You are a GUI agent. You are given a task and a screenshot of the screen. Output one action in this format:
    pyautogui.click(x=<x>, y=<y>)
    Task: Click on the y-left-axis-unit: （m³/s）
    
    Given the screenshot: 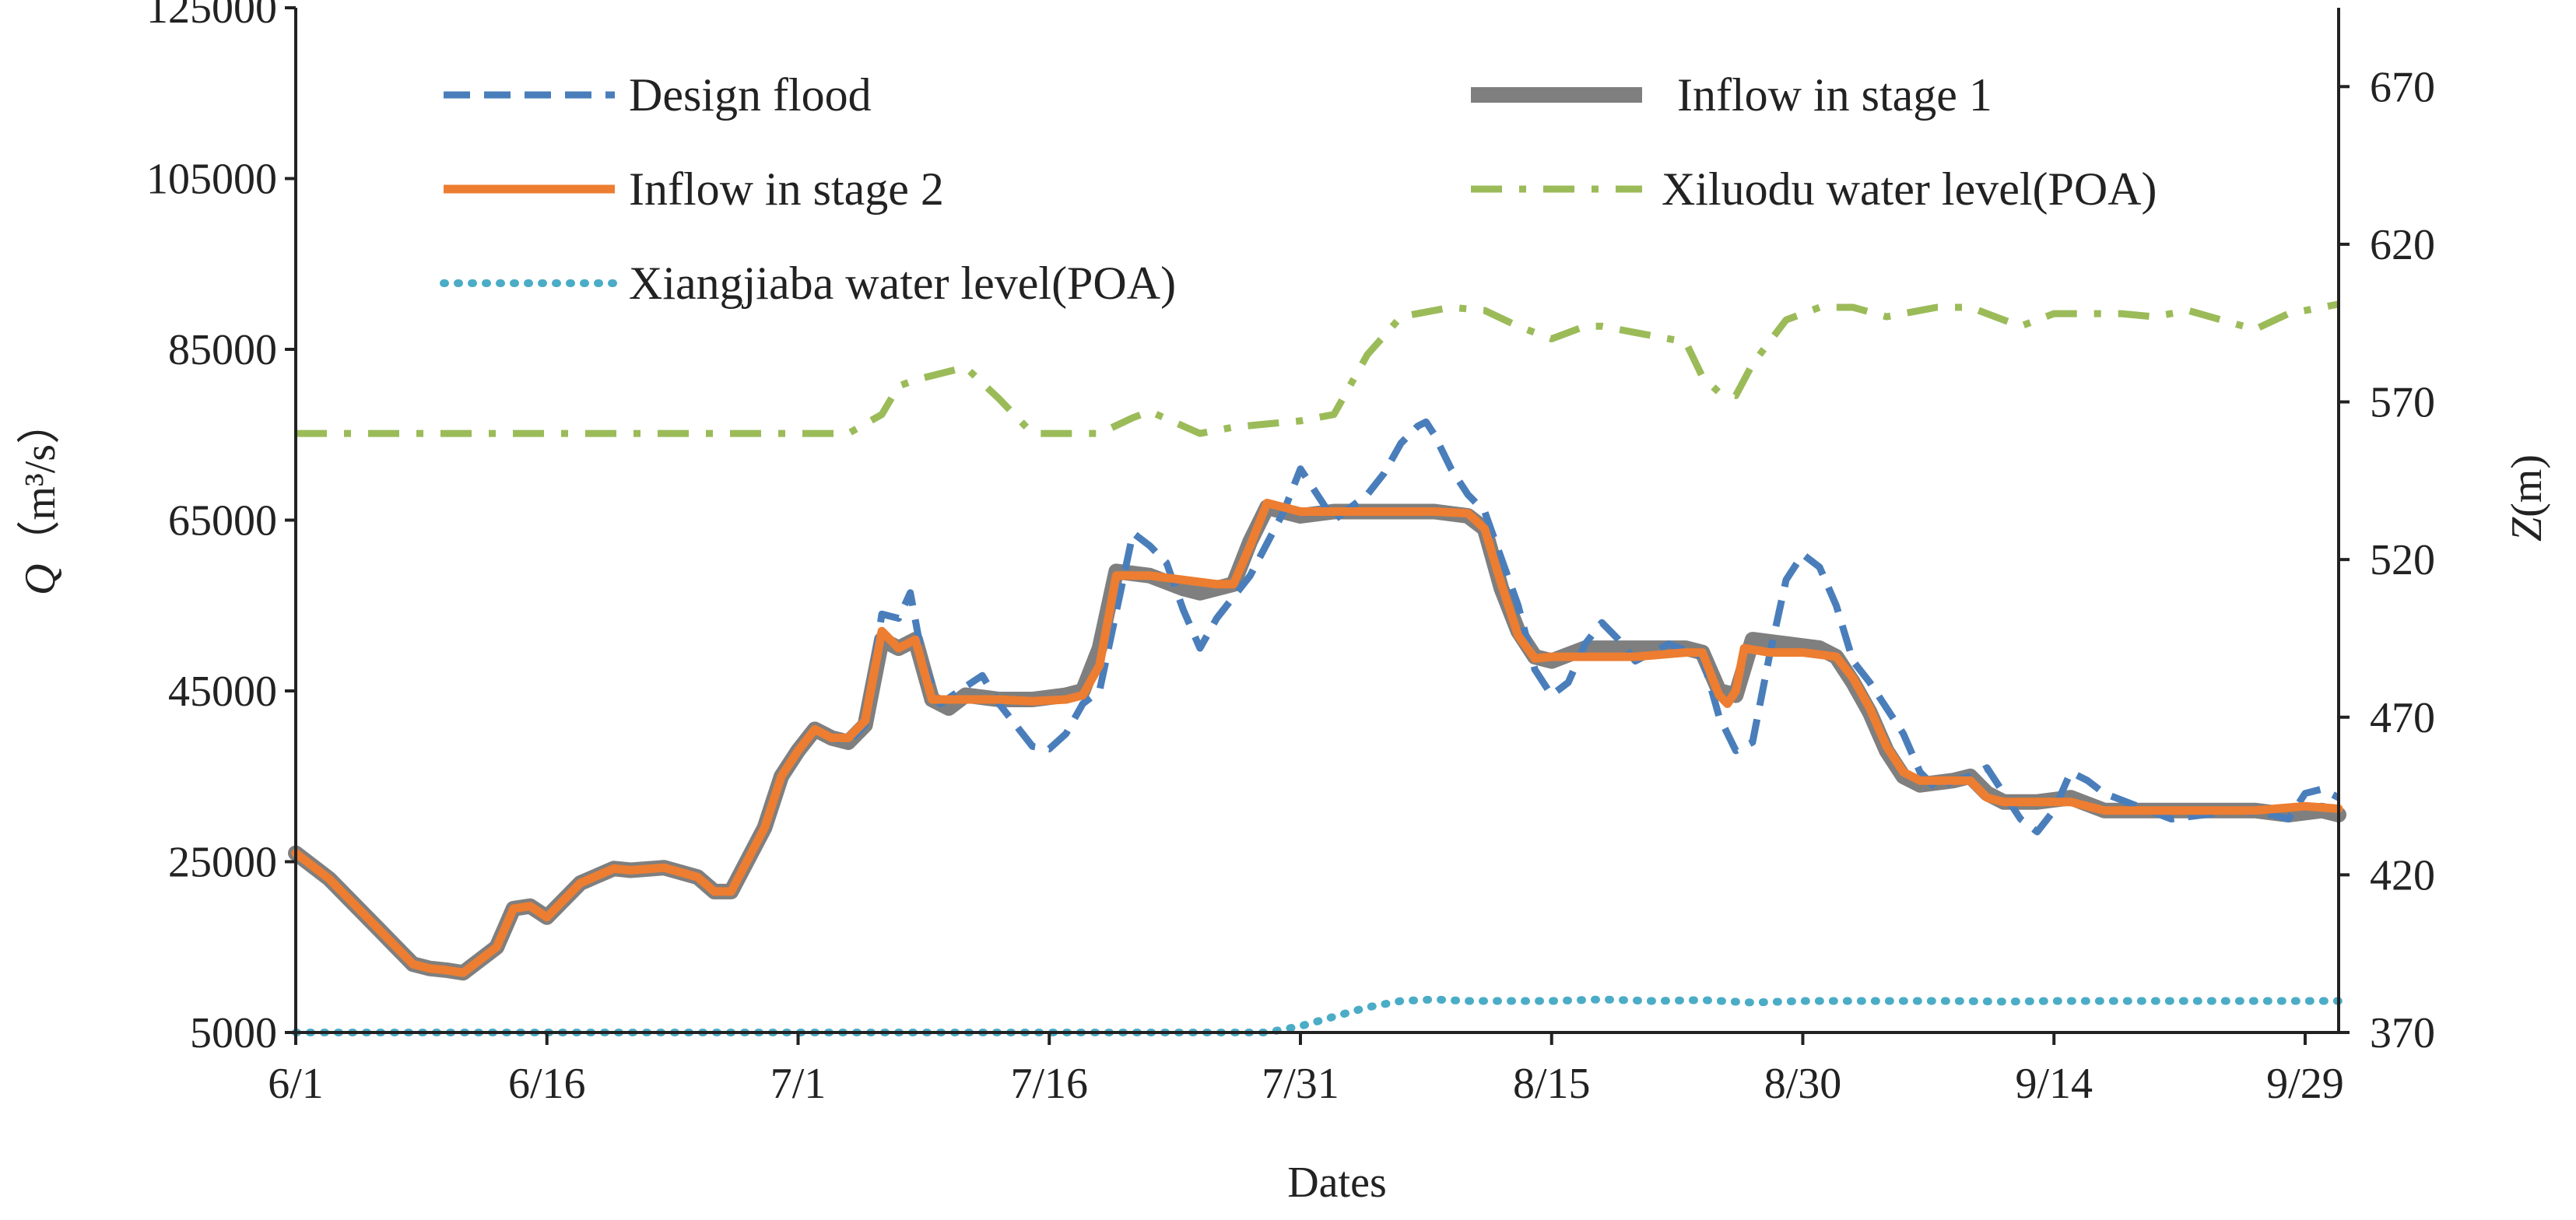 What is the action you would take?
    pyautogui.click(x=41, y=482)
    